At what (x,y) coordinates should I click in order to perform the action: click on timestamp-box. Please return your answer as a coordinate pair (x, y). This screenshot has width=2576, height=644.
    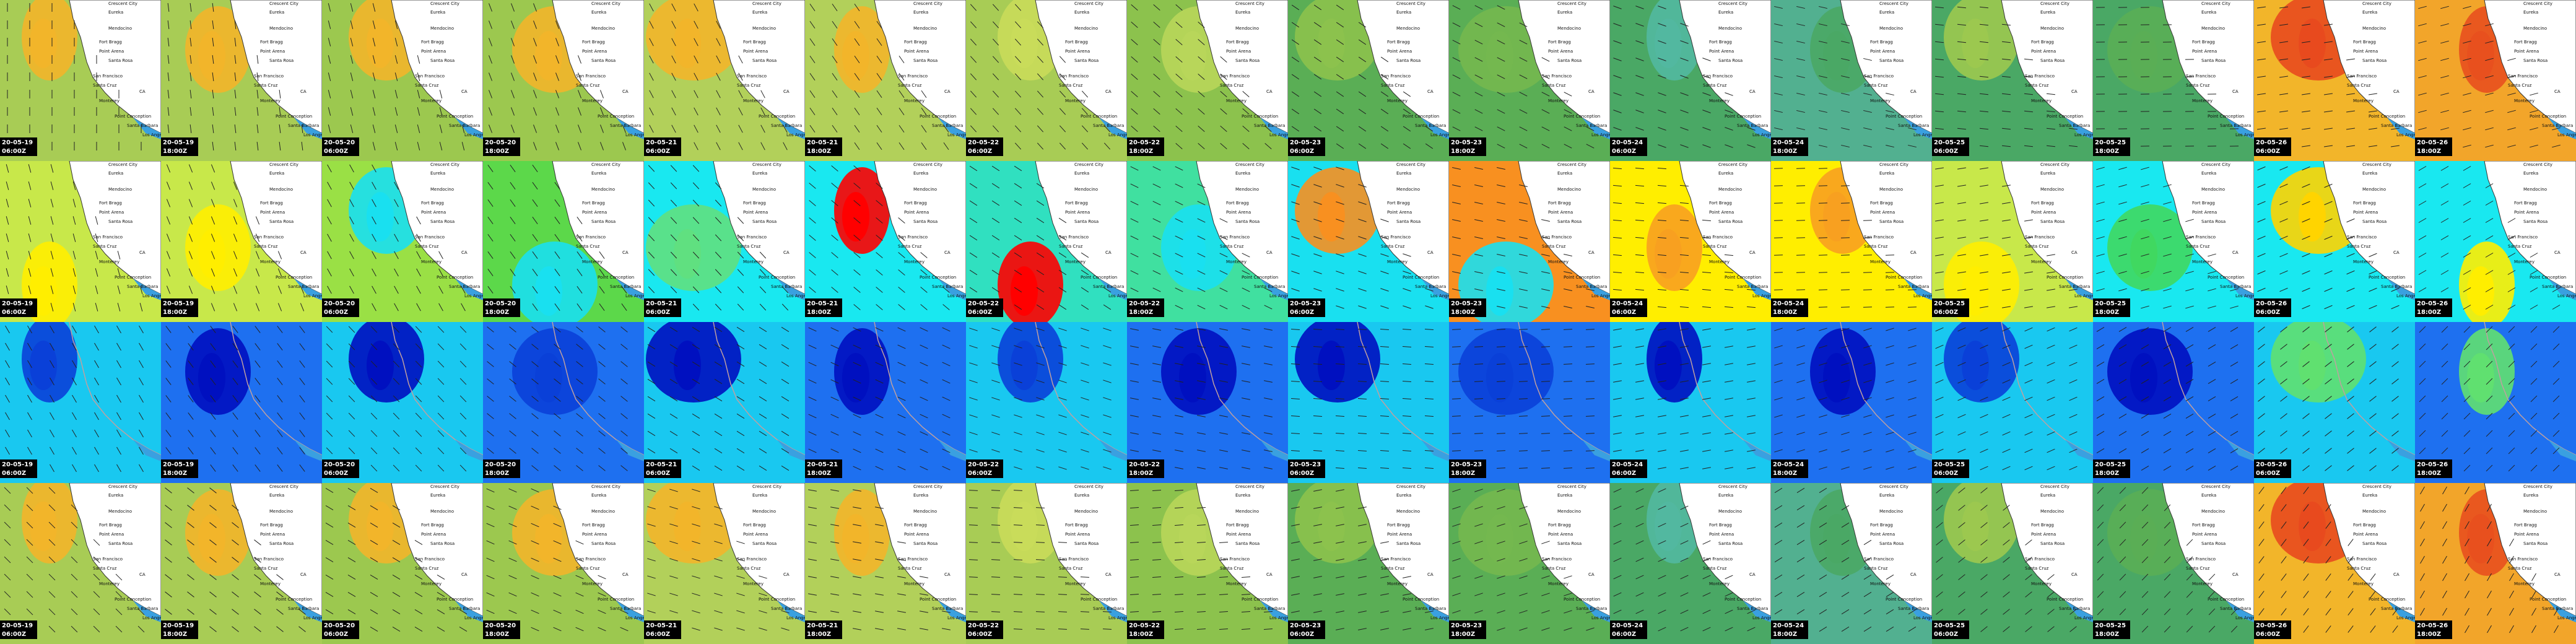
    Looking at the image, I should click on (2433, 468).